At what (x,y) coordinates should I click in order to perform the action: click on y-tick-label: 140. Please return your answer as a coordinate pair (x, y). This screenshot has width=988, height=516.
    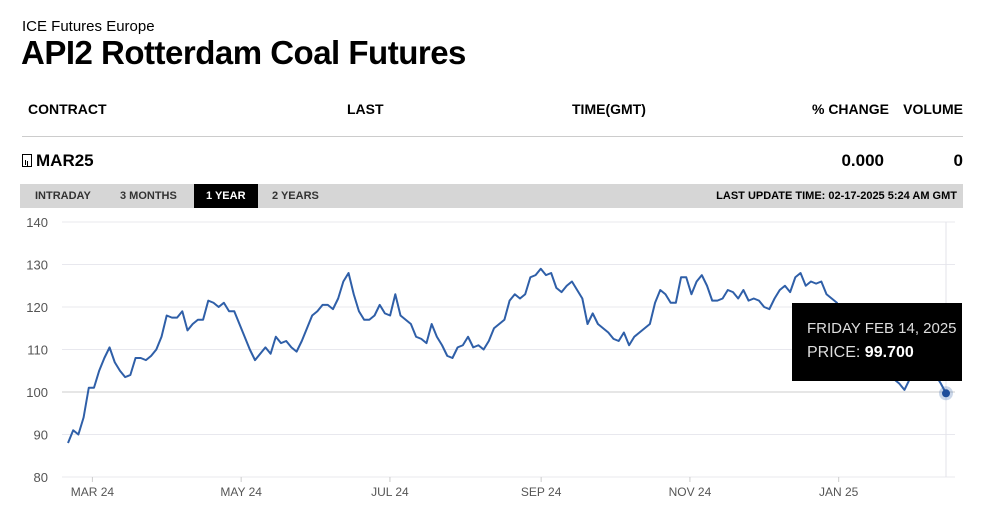
    Looking at the image, I should click on (37, 222).